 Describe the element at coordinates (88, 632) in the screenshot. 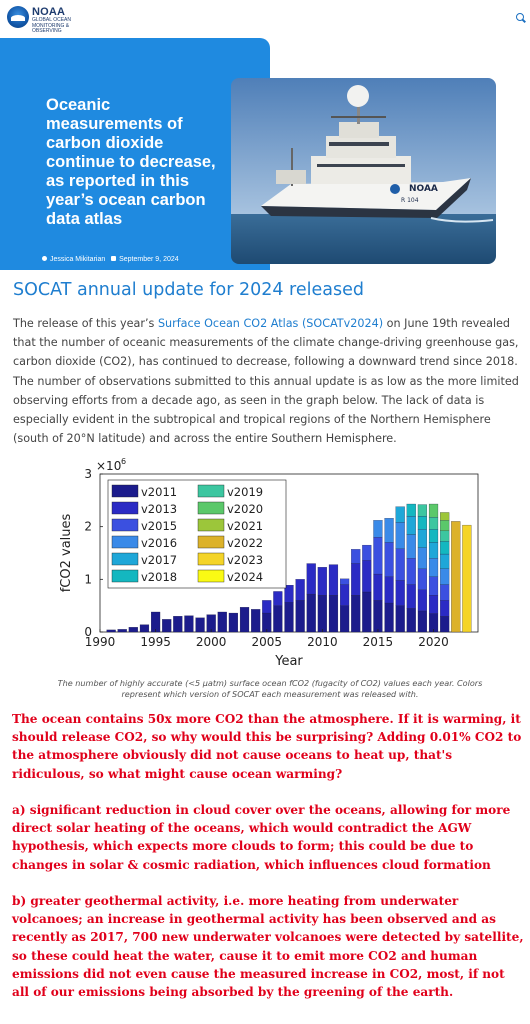

I see `y-tick-label: 0` at that location.